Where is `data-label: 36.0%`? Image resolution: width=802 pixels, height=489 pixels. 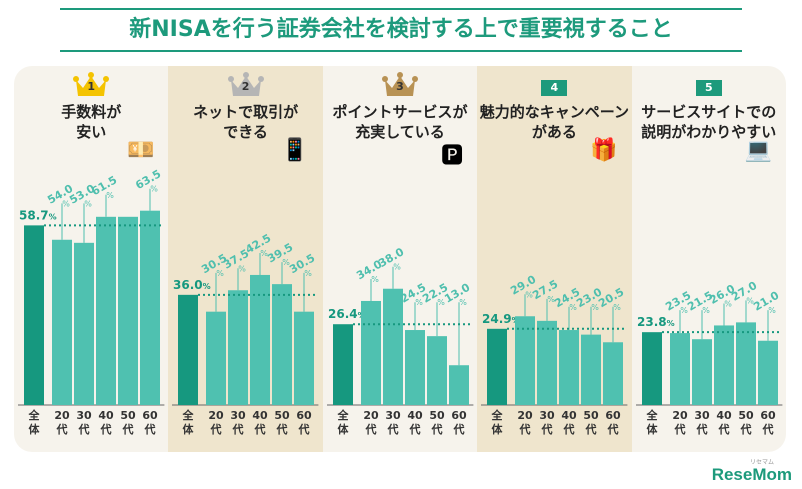 data-label: 36.0% is located at coordinates (192, 285).